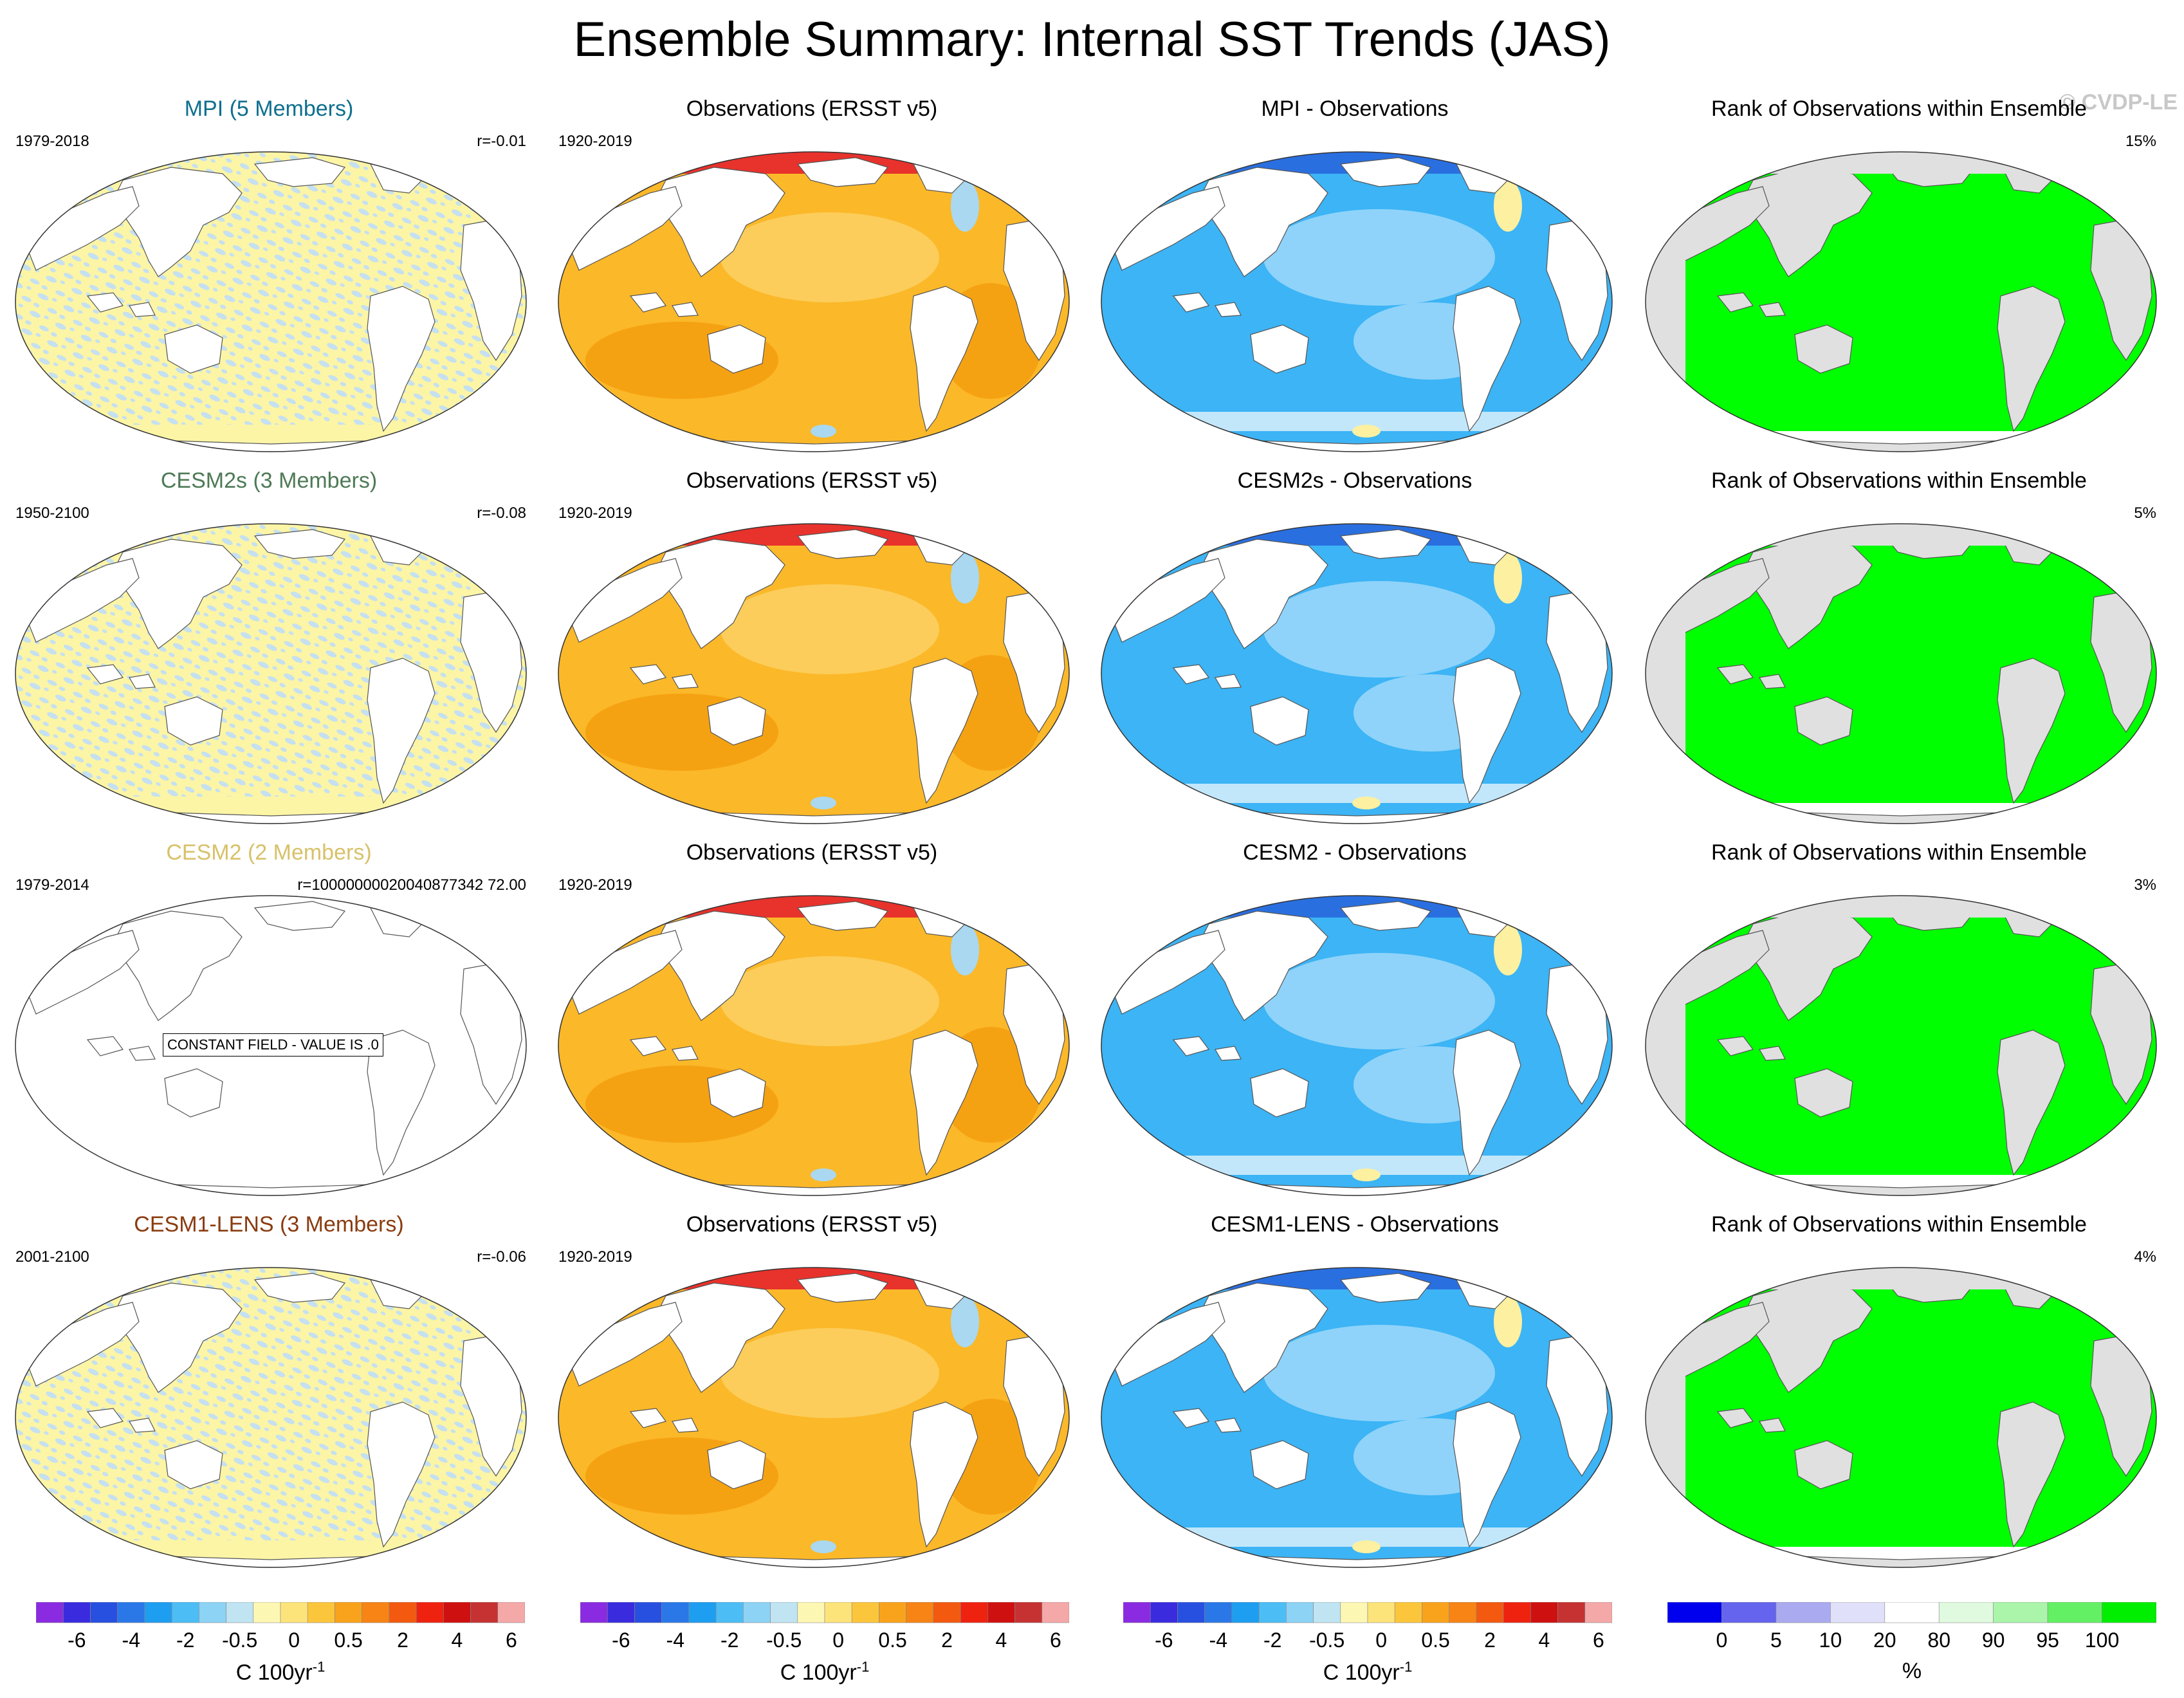  I want to click on colorbar-tick-label: 0, so click(1722, 1640).